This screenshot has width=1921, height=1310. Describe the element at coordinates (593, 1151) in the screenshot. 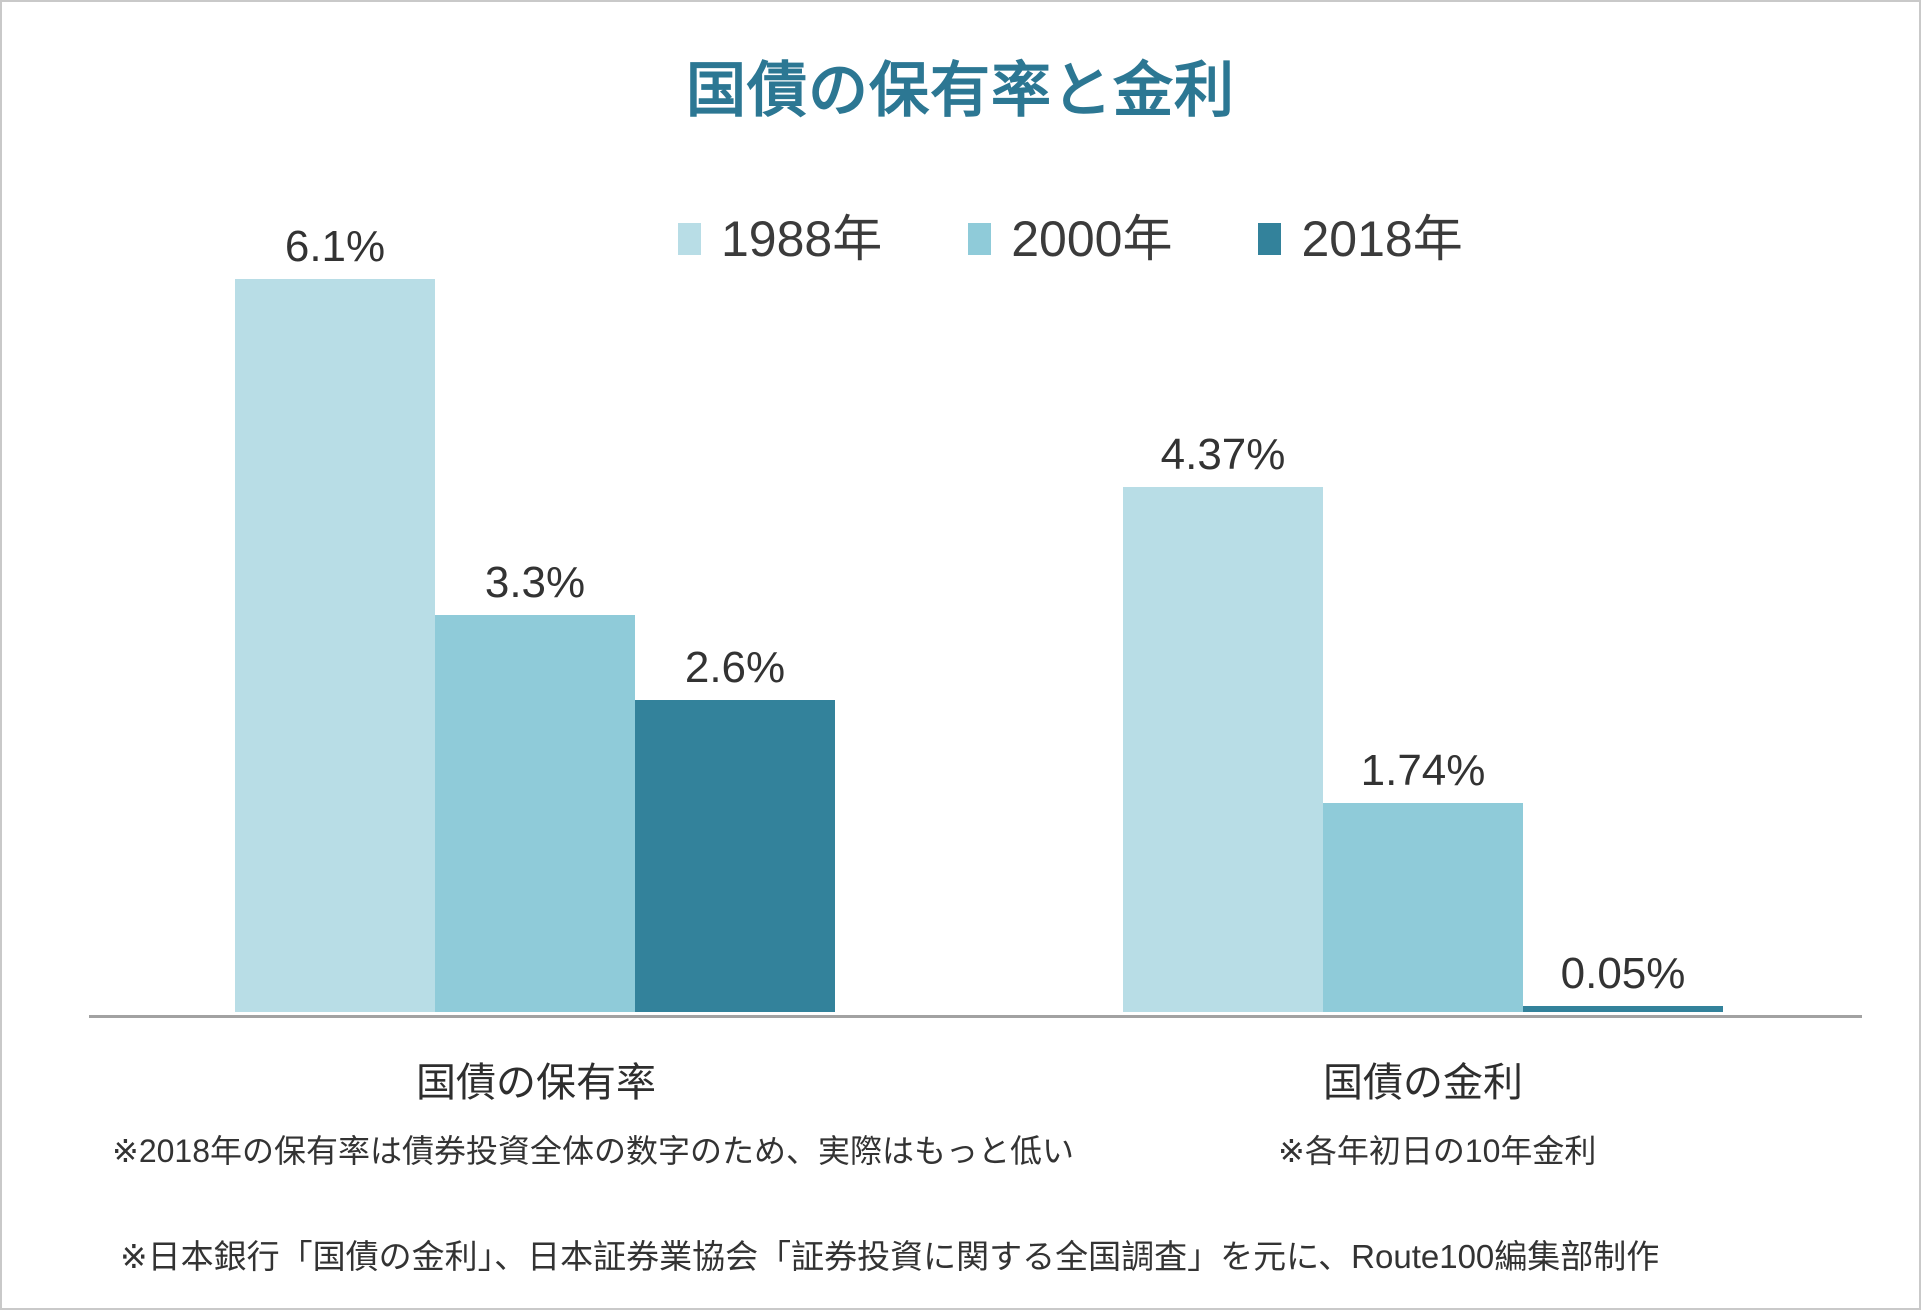

I see `footnote-holding-rate: ※2018年の保有率は債券投資全体の数字のため、実際はもっと低い` at that location.